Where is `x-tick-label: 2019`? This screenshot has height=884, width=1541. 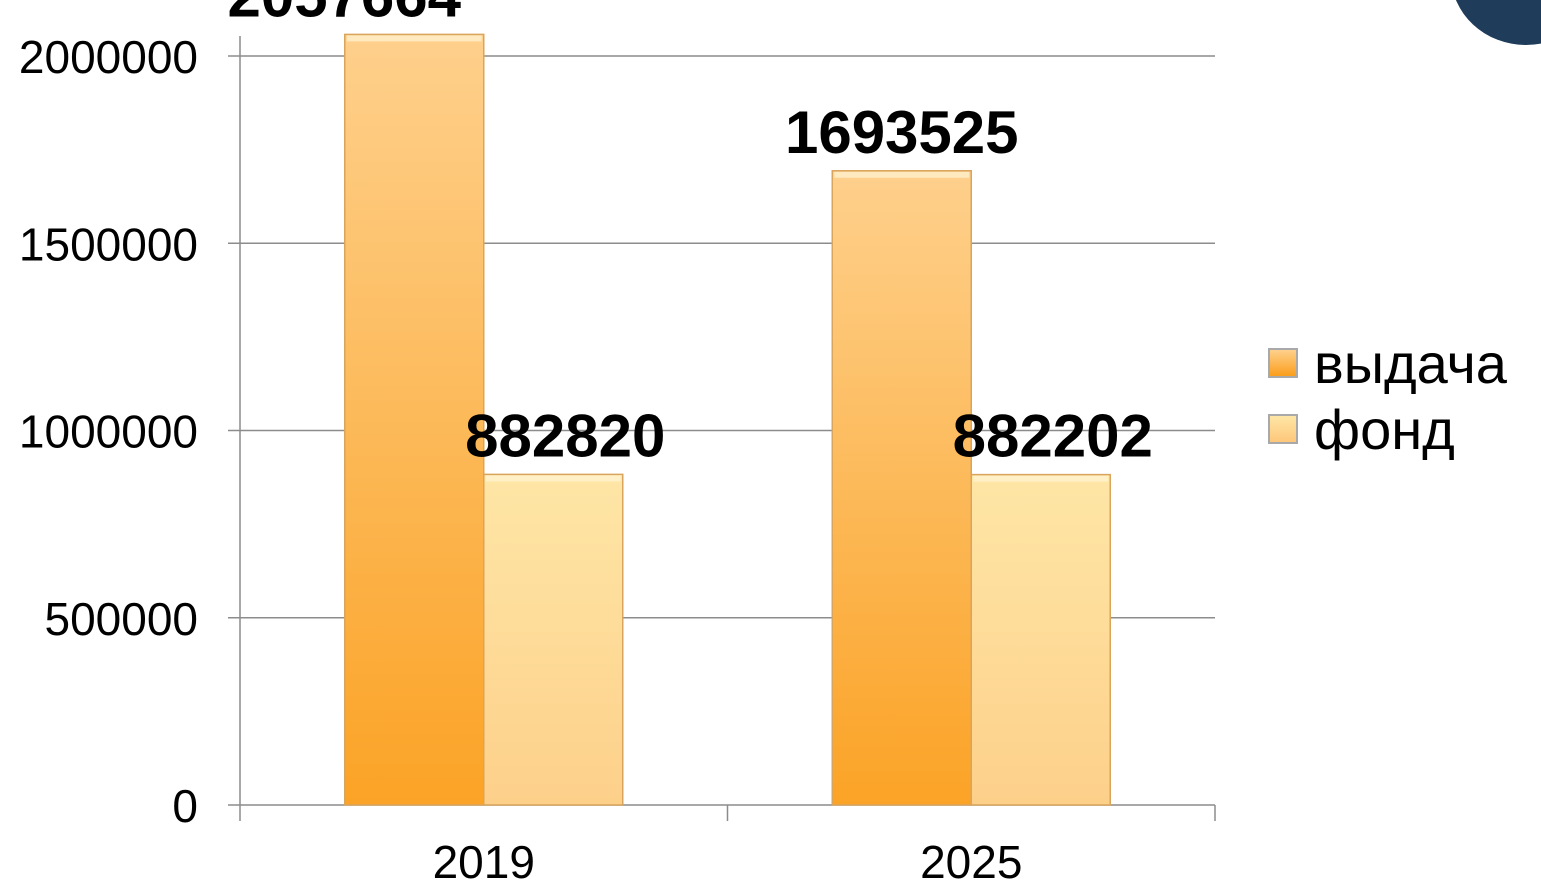 x-tick-label: 2019 is located at coordinates (484, 860).